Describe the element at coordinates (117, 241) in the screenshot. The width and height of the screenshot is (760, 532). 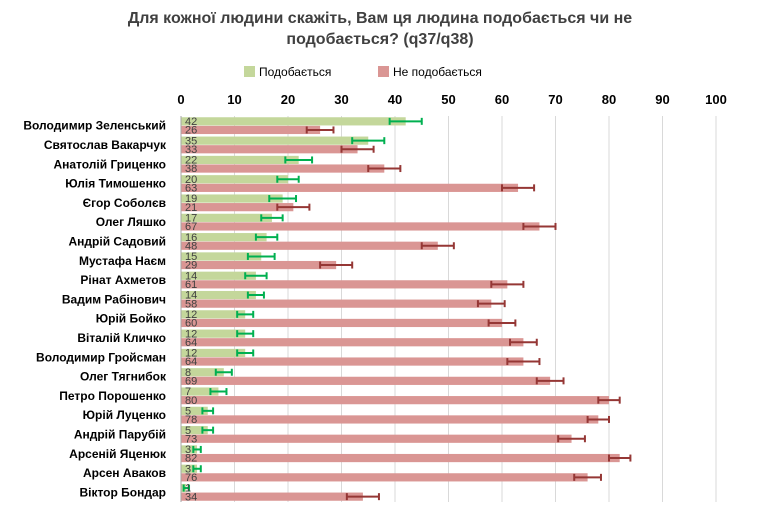
I see `category-label-7: Андрій Садовий` at that location.